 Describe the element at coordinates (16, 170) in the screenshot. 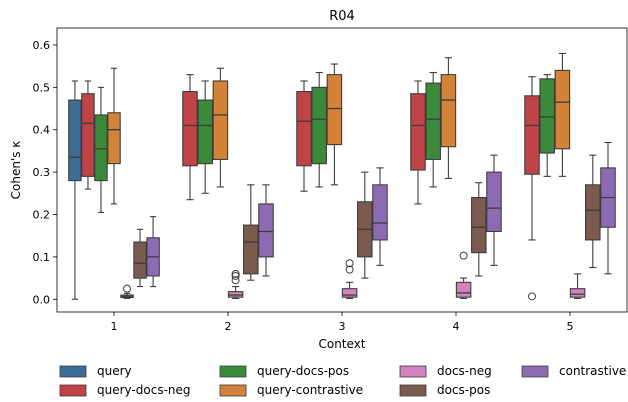

I see `y-axis-label: Cohen's κ` at that location.